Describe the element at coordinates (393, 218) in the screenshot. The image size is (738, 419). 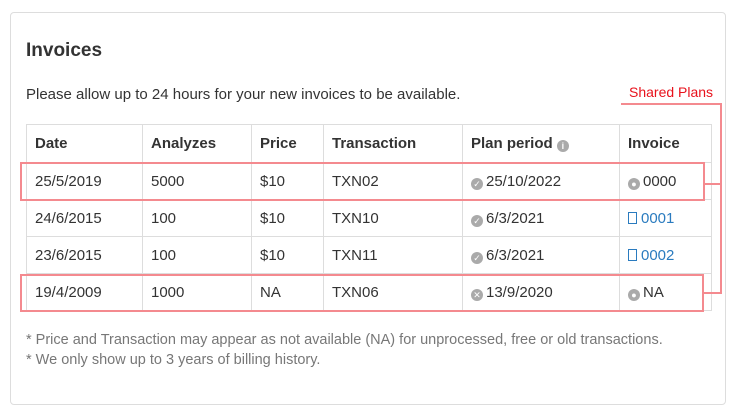
I see `transaction-cell: TXN10` at that location.